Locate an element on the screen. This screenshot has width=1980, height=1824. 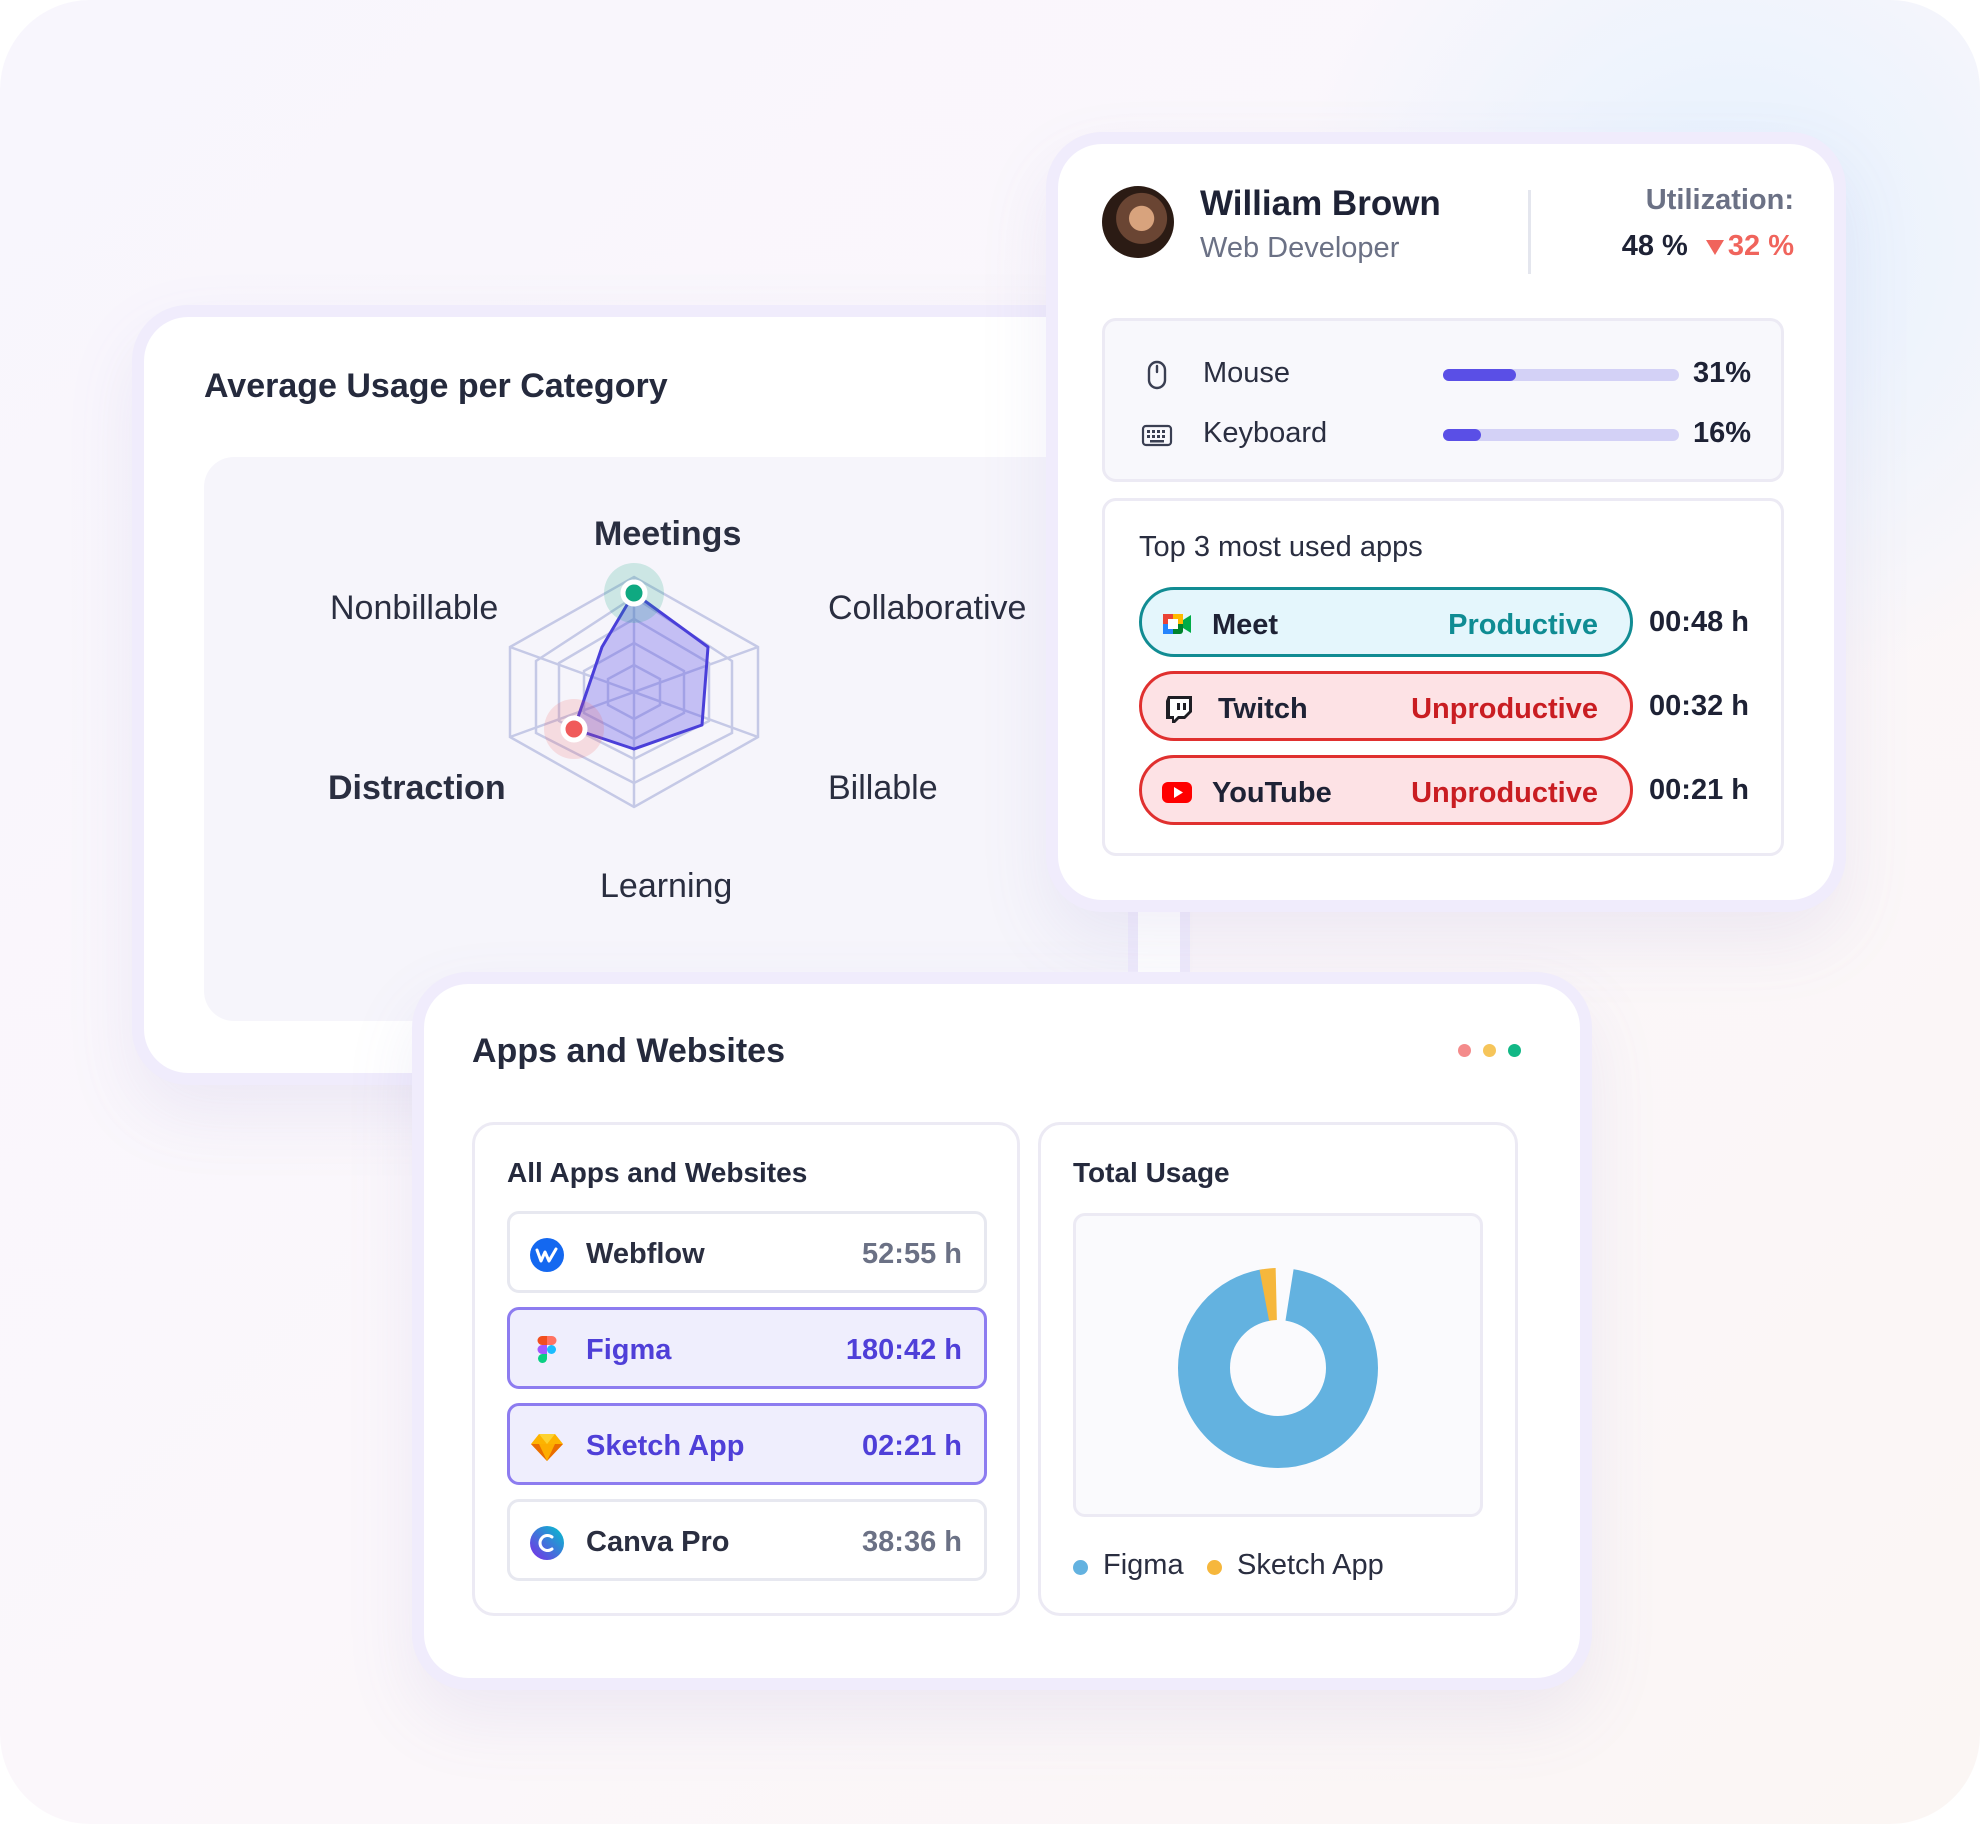
profile-role: Web Developer is located at coordinates (1300, 248).